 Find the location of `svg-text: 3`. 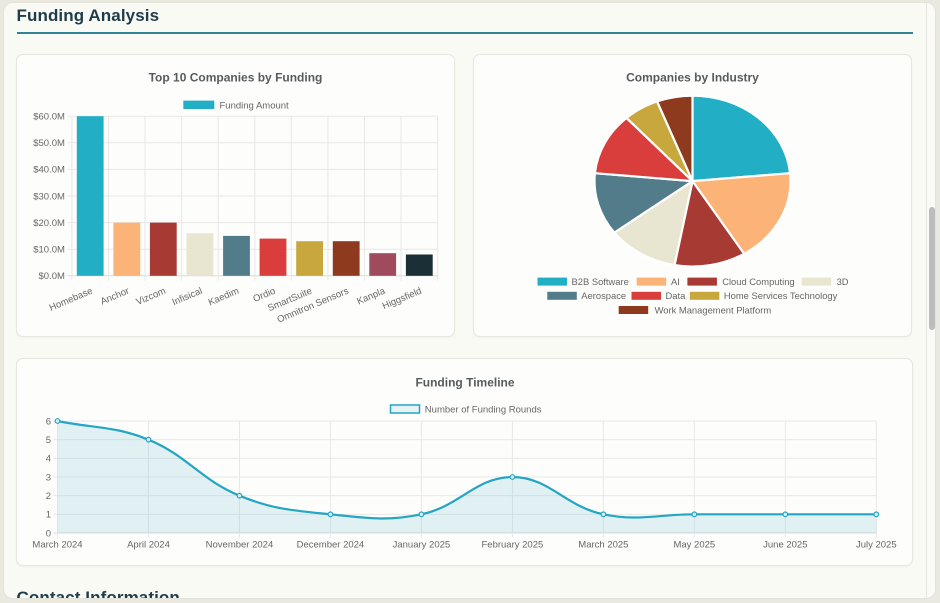

svg-text: 3 is located at coordinates (48, 477).